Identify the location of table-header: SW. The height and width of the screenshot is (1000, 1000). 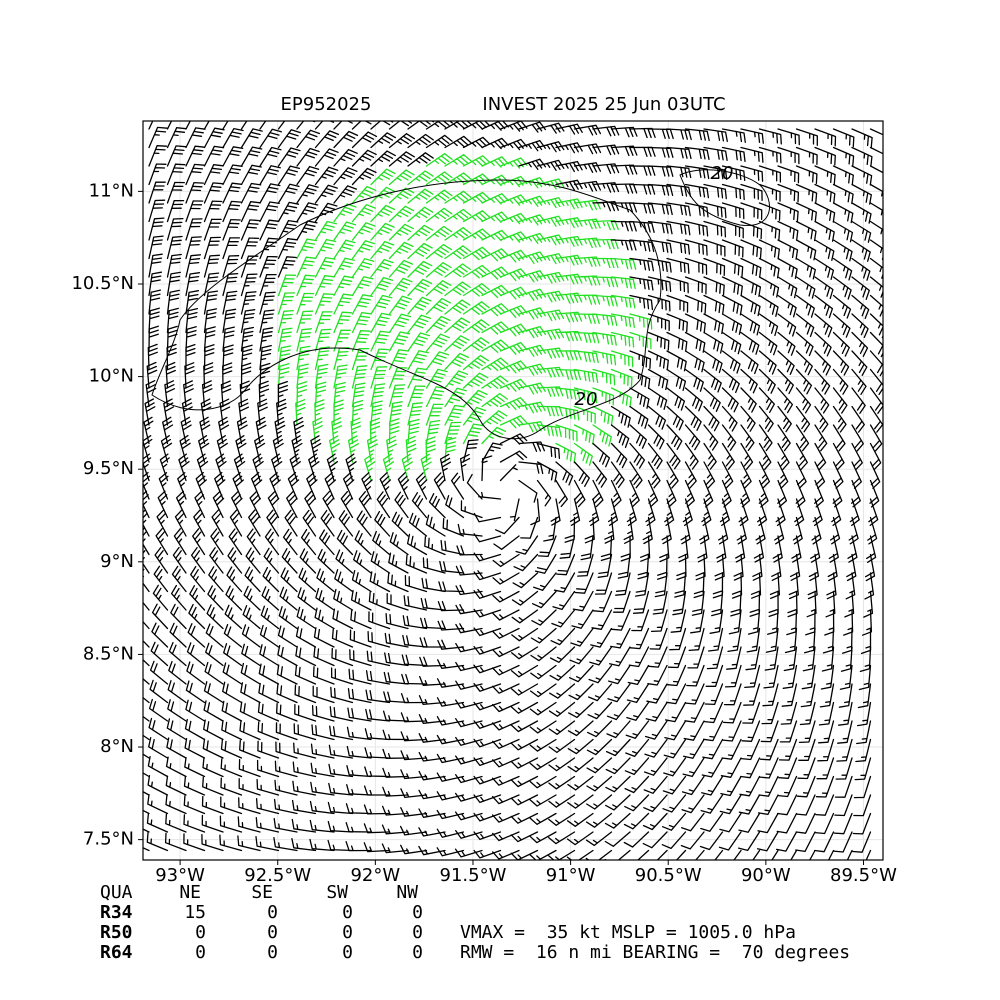
(337, 892).